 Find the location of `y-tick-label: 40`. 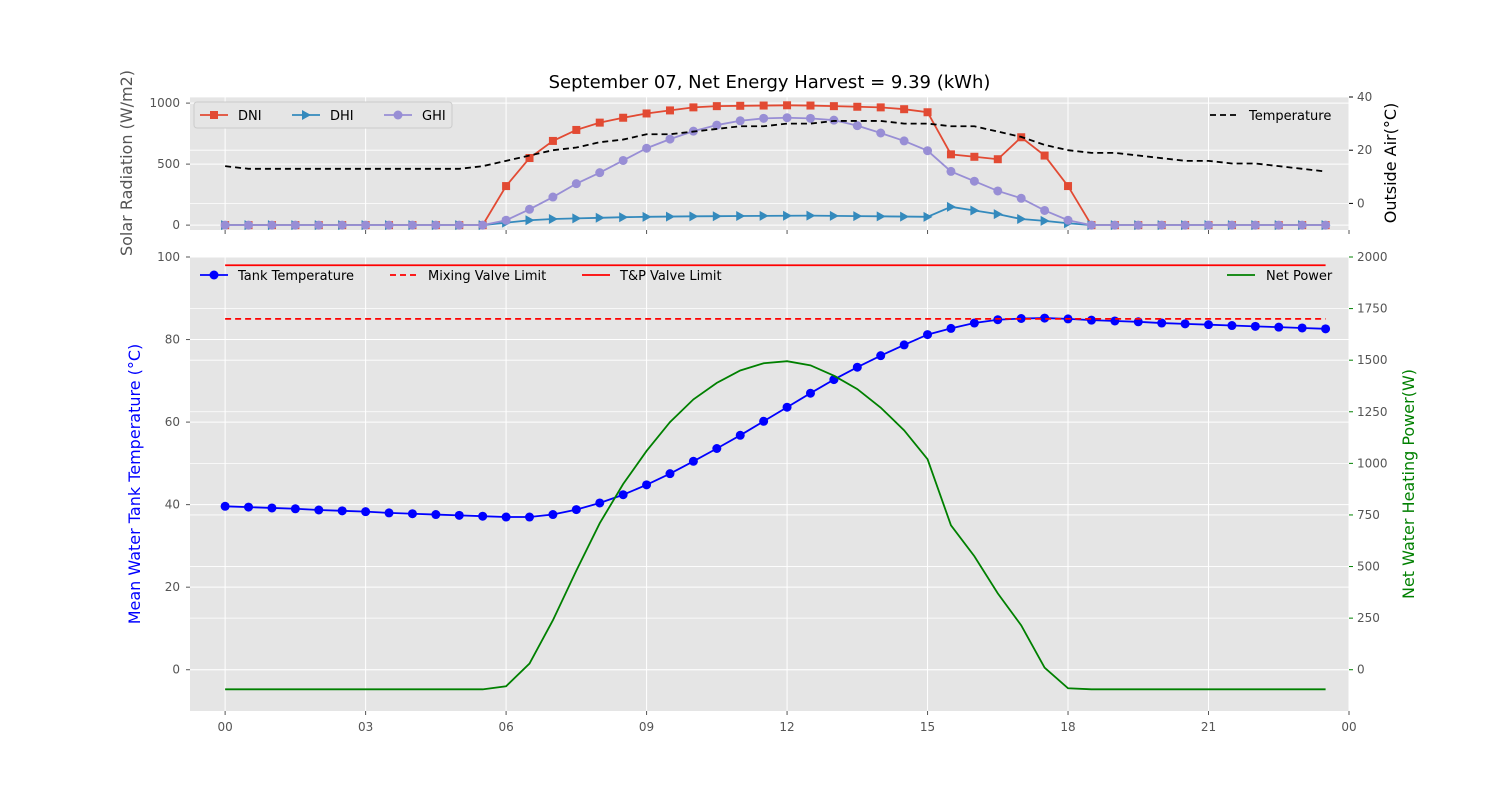

y-tick-label: 40 is located at coordinates (172, 505).